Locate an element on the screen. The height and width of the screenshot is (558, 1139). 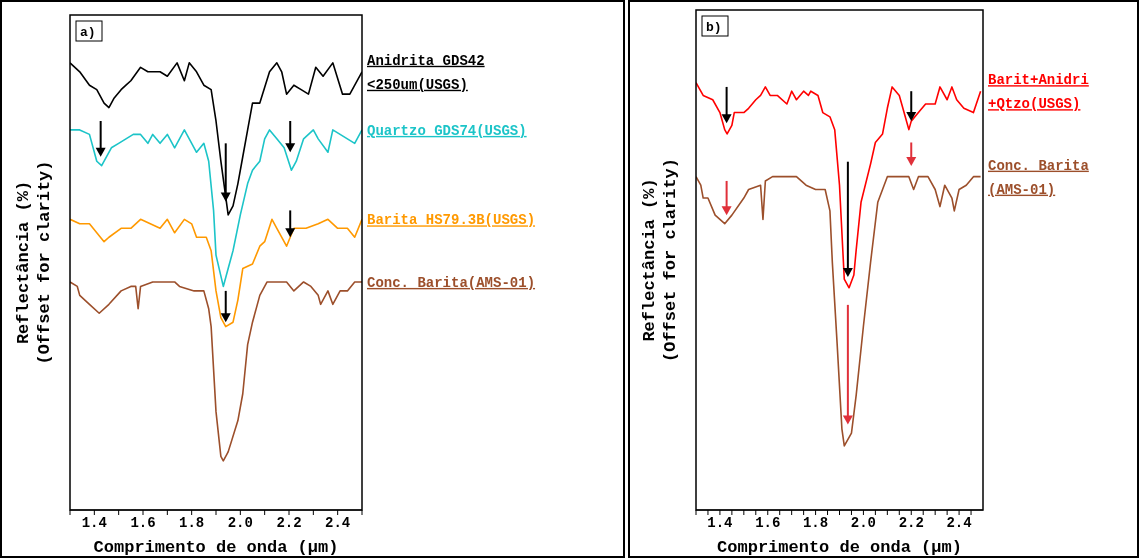
series-label: Conc. Barita(AMS-01) is located at coordinates (451, 282).